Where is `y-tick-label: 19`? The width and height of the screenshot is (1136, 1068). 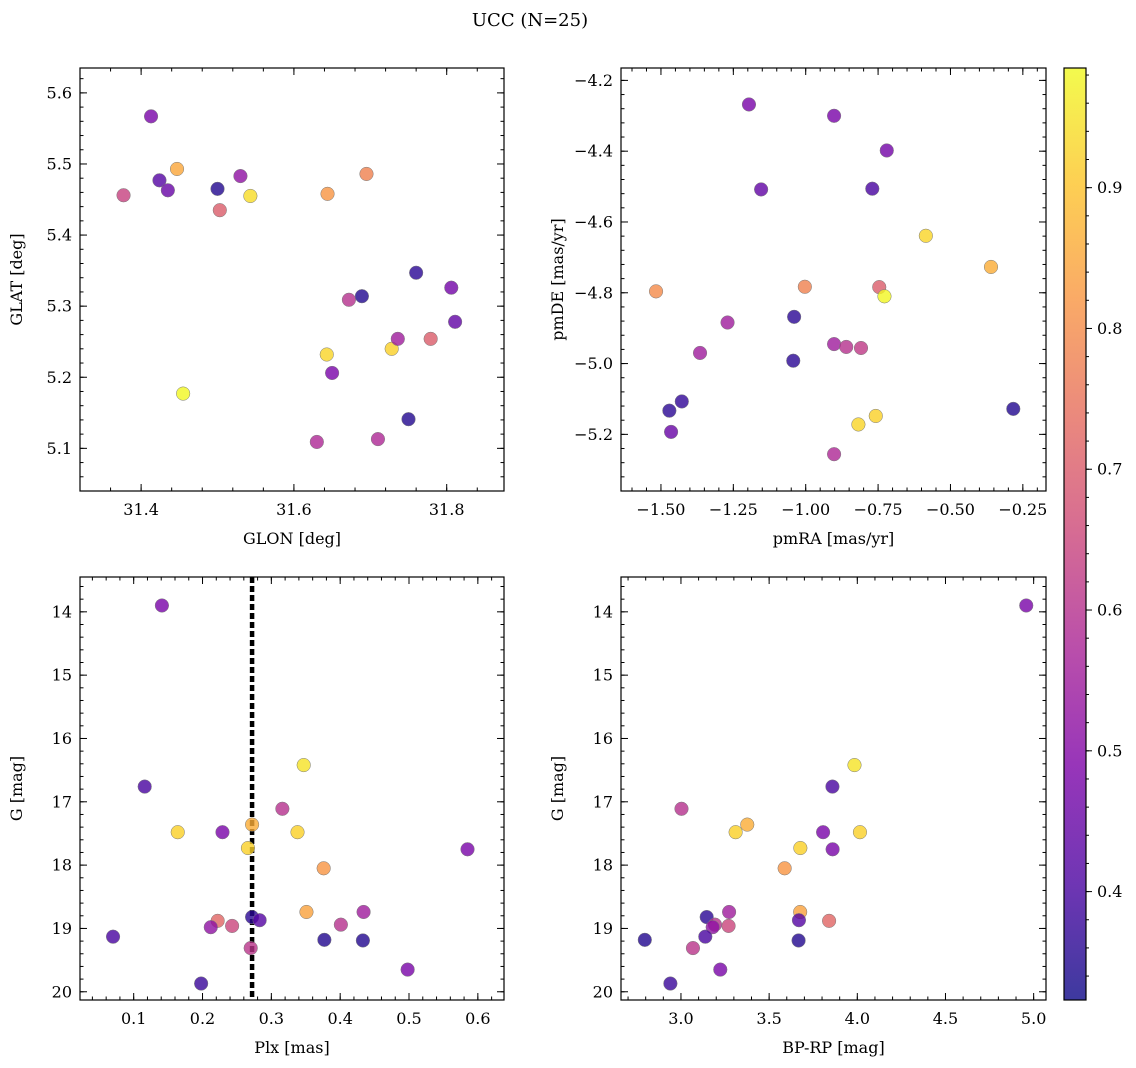
y-tick-label: 19 is located at coordinates (603, 928).